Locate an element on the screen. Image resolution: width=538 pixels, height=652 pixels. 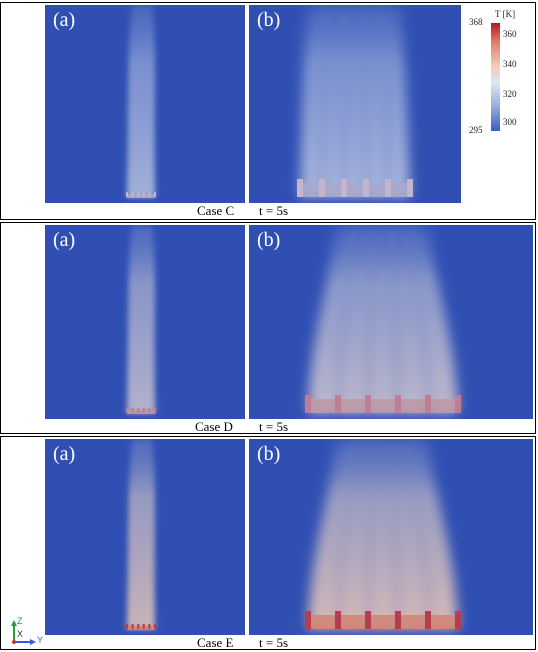
case-c-panel-b: (b) is located at coordinates (355, 104).